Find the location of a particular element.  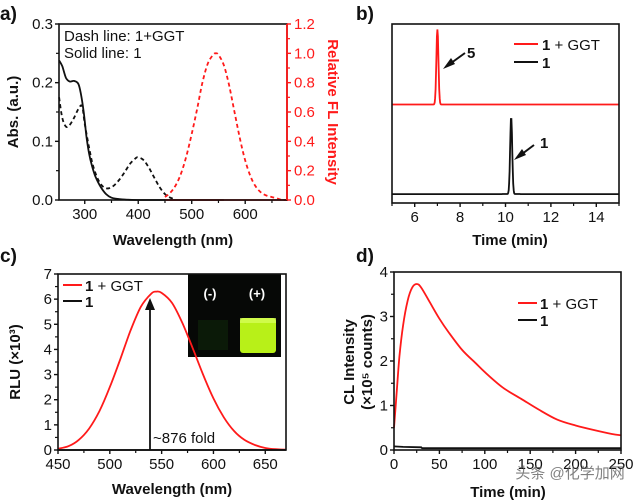

a-ytick-label: 0.0 is located at coordinates (42, 200).